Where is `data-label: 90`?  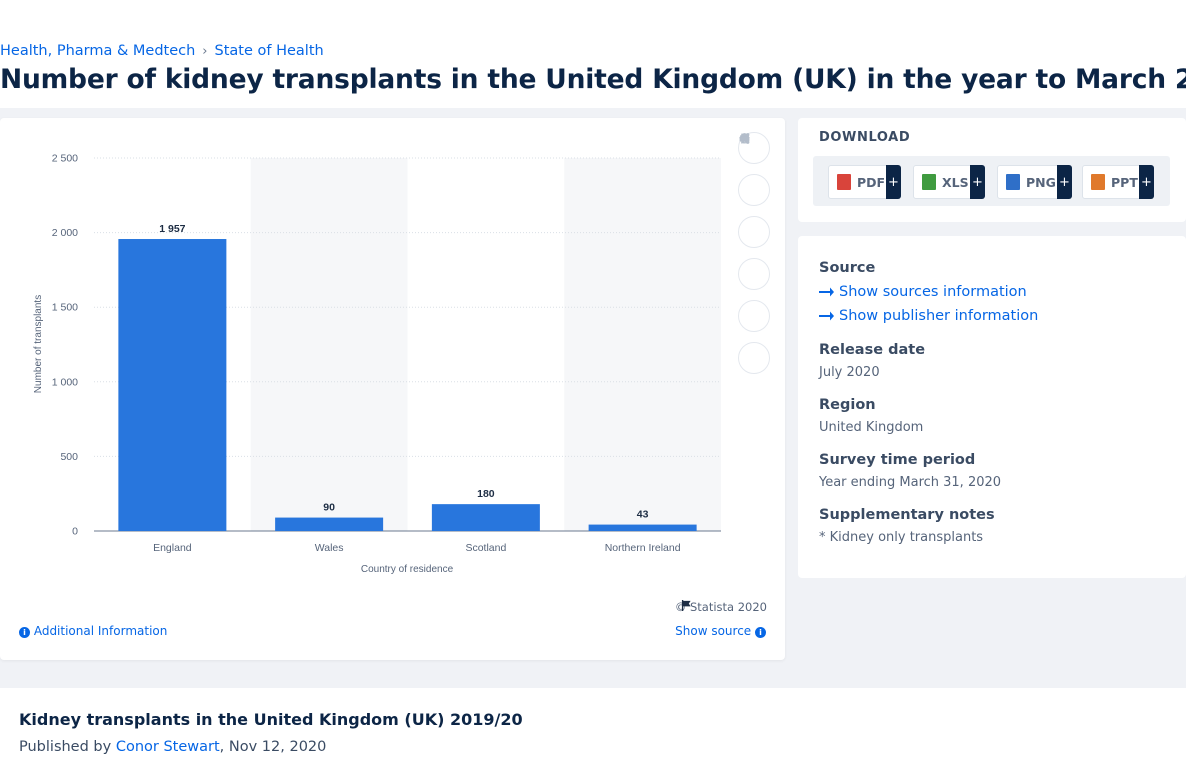 data-label: 90 is located at coordinates (329, 508).